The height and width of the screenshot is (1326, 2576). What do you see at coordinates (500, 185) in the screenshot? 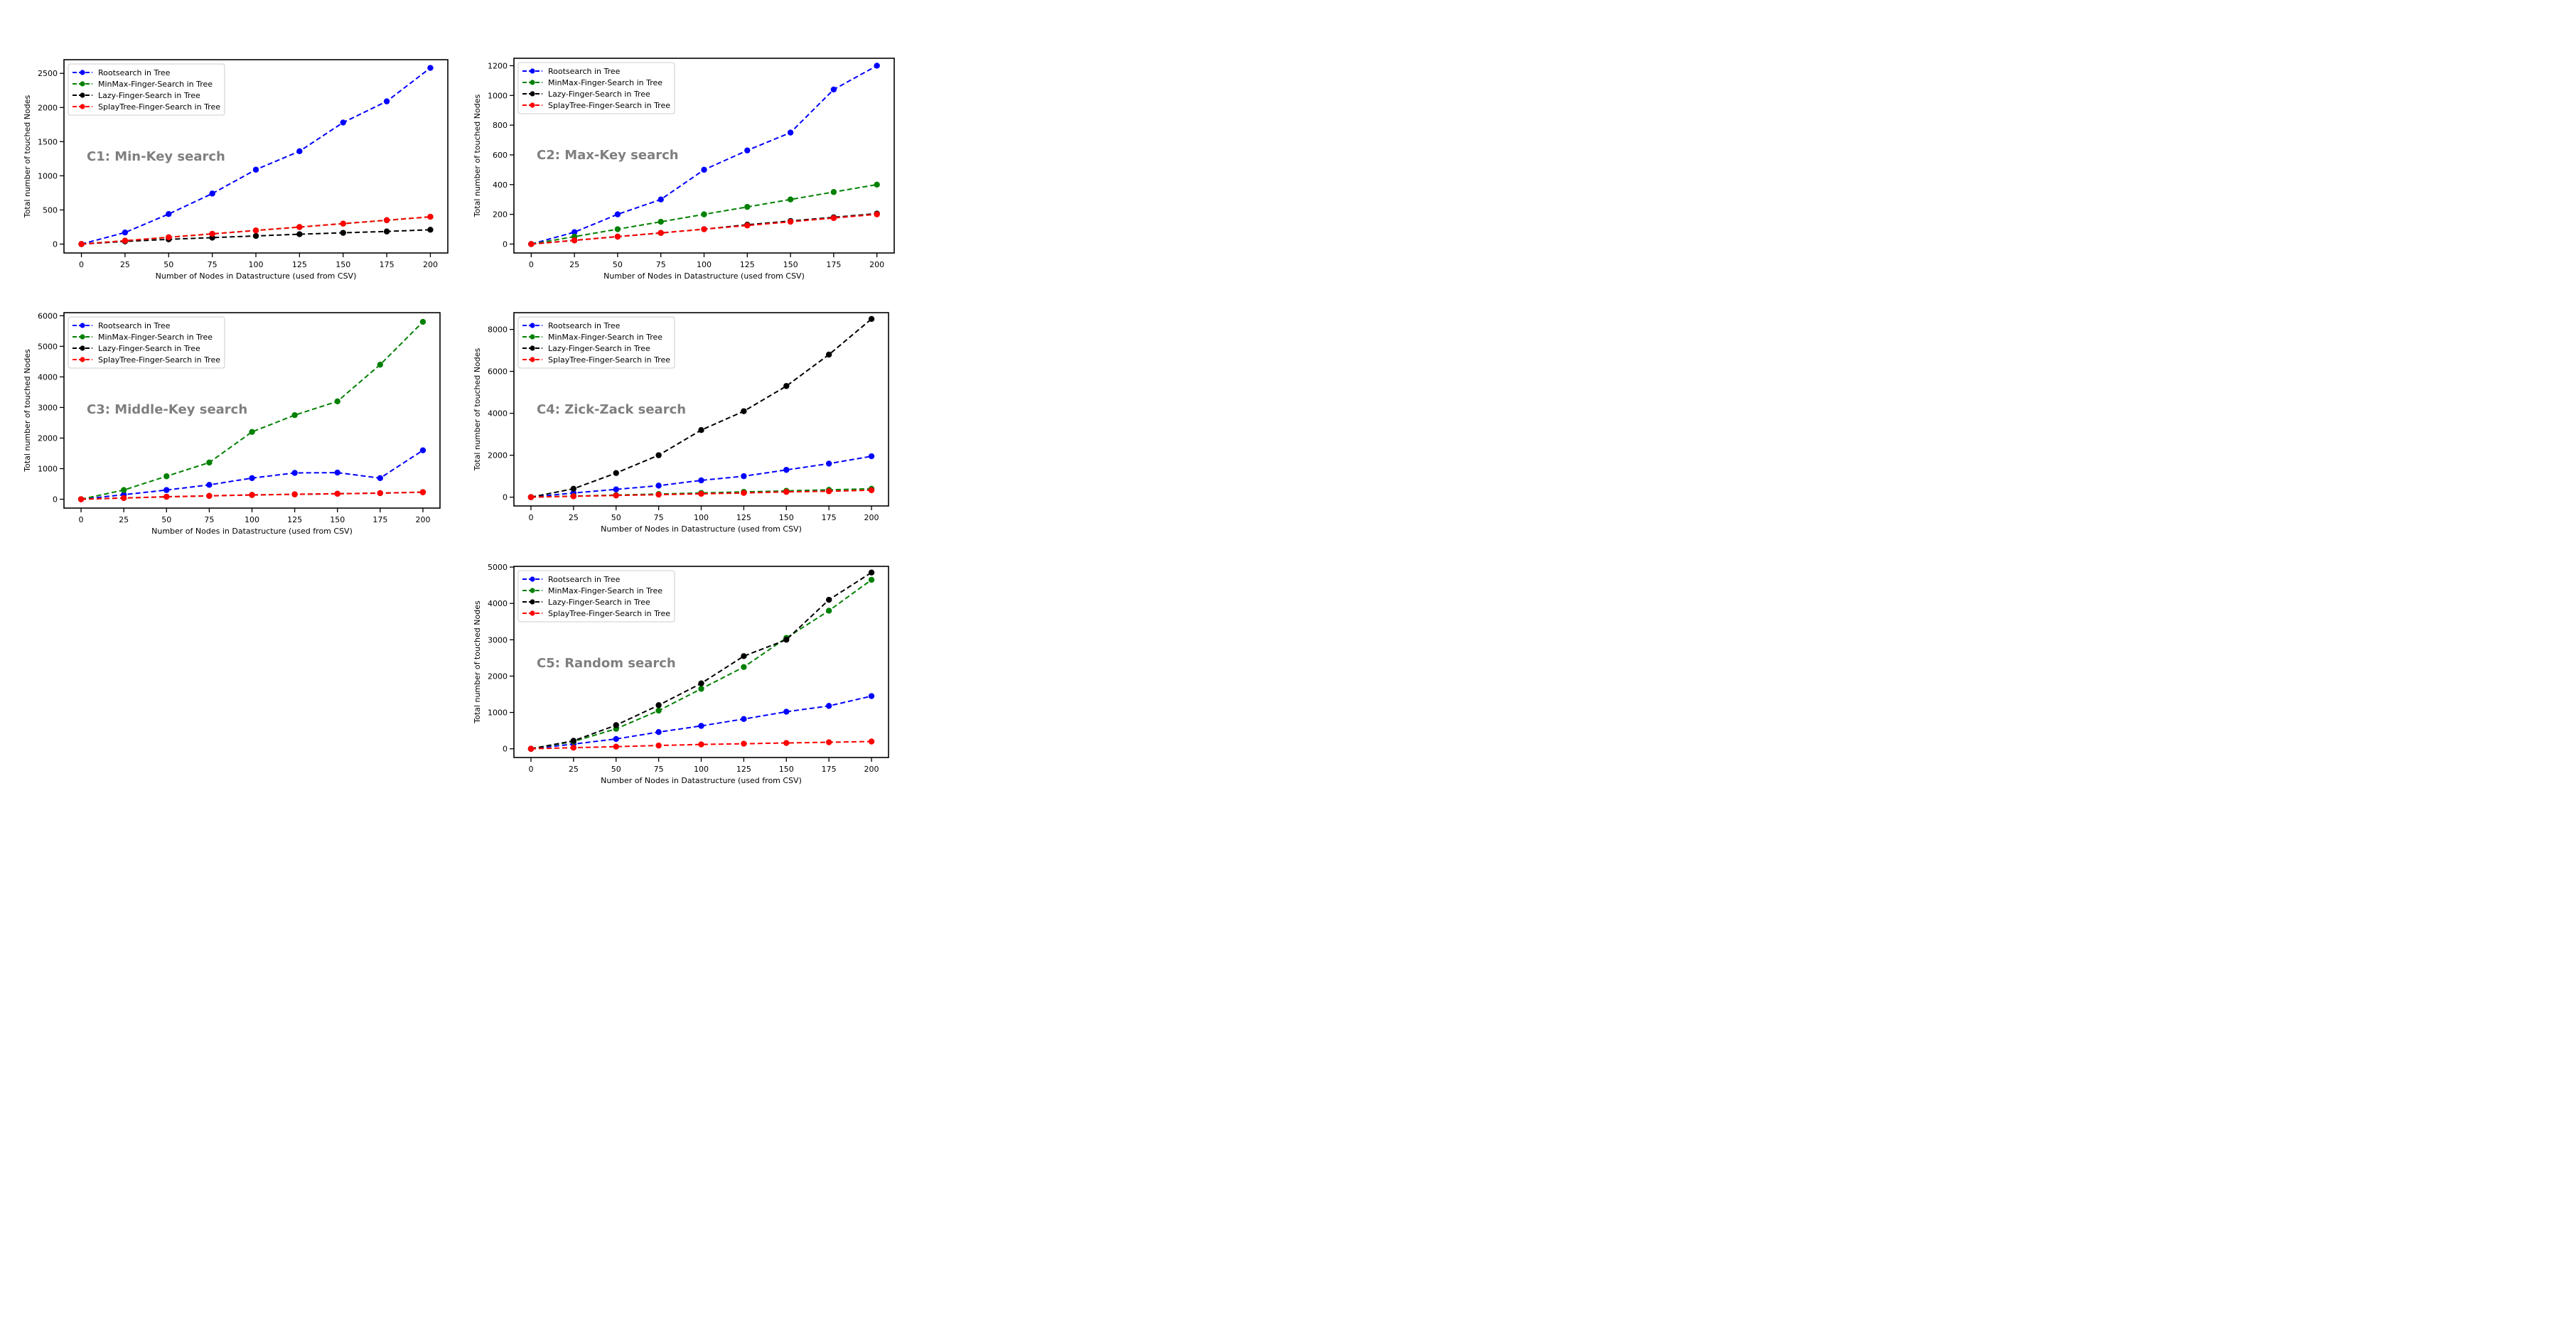
I see `y-tick-label: 400` at bounding box center [500, 185].